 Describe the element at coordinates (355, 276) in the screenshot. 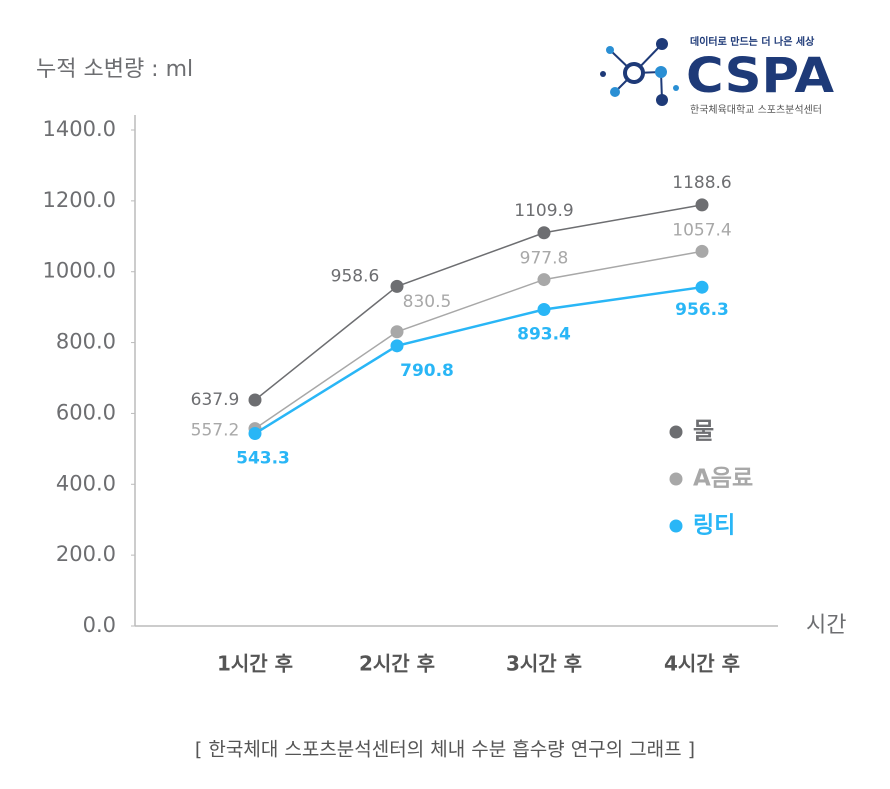

I see `data-label: 958.6` at that location.